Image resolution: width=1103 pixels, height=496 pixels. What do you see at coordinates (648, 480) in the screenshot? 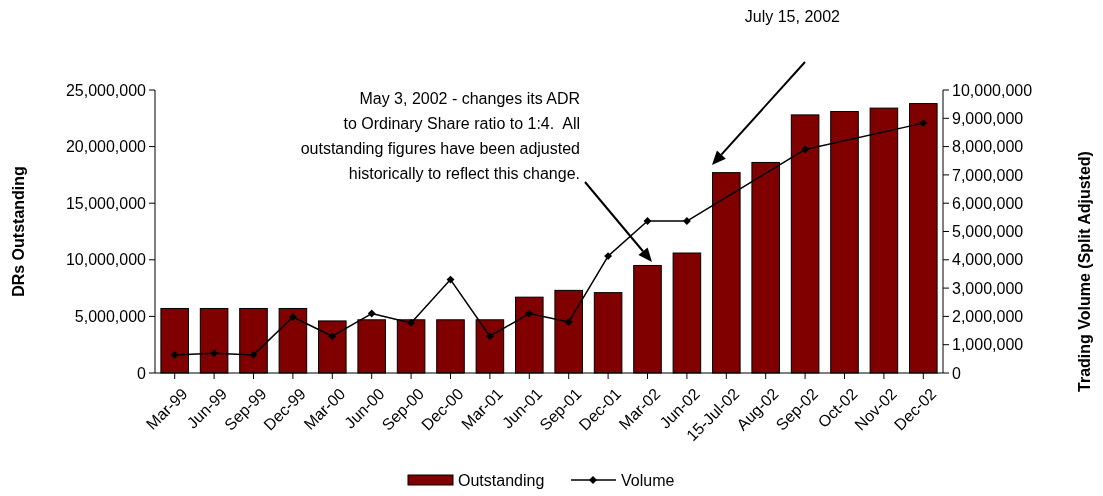
I see `legend-label: Volume` at bounding box center [648, 480].